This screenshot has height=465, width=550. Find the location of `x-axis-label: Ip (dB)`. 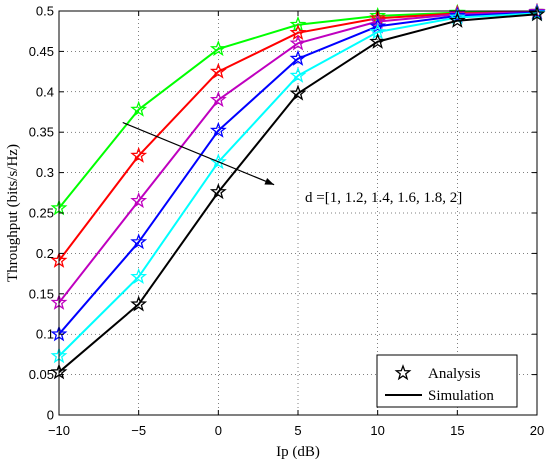

x-axis-label: Ip (dB) is located at coordinates (298, 452).